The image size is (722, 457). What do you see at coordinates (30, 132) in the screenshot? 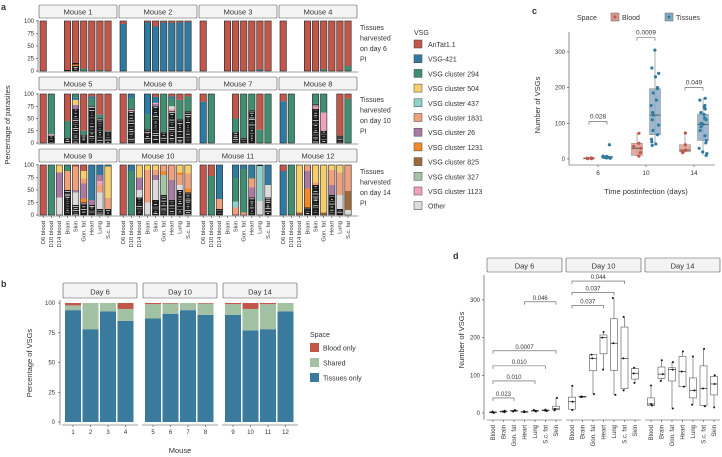
I see `y-tick-label: 25` at bounding box center [30, 132].